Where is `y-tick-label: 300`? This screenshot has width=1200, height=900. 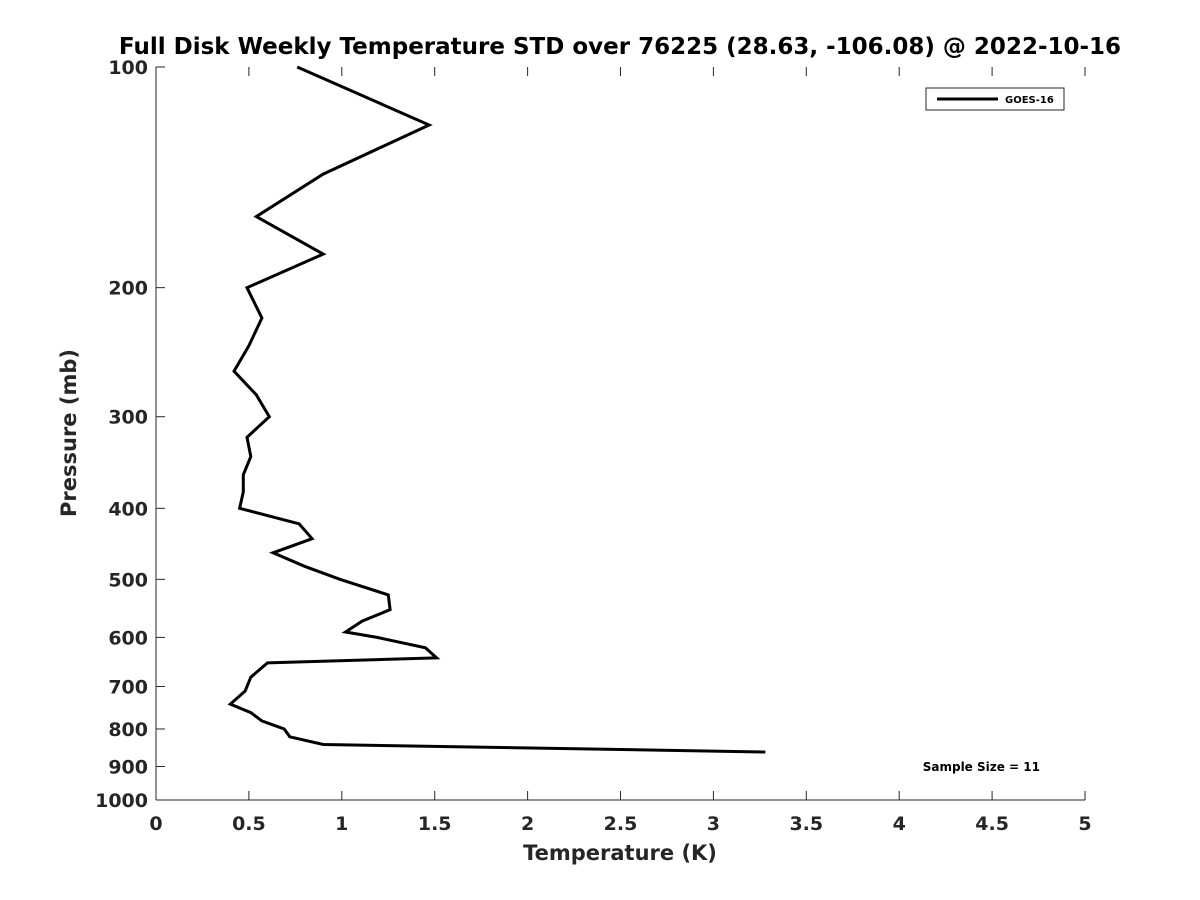
y-tick-label: 300 is located at coordinates (128, 418).